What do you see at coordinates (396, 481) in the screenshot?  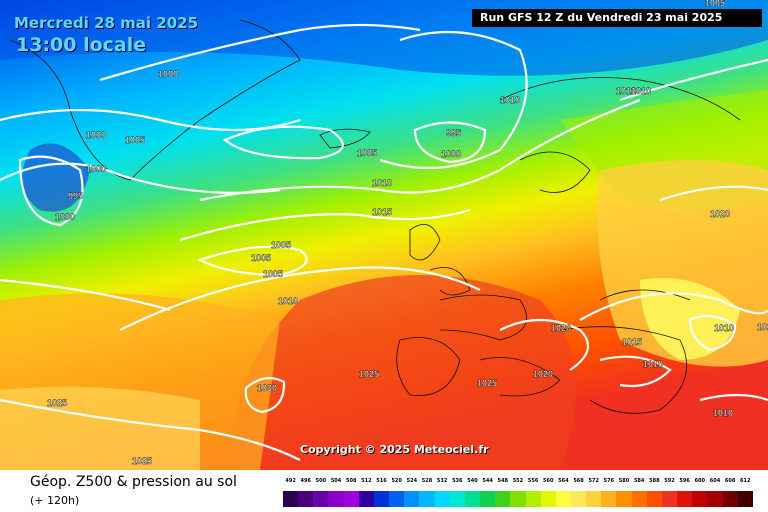 I see `scale-label: 520` at bounding box center [396, 481].